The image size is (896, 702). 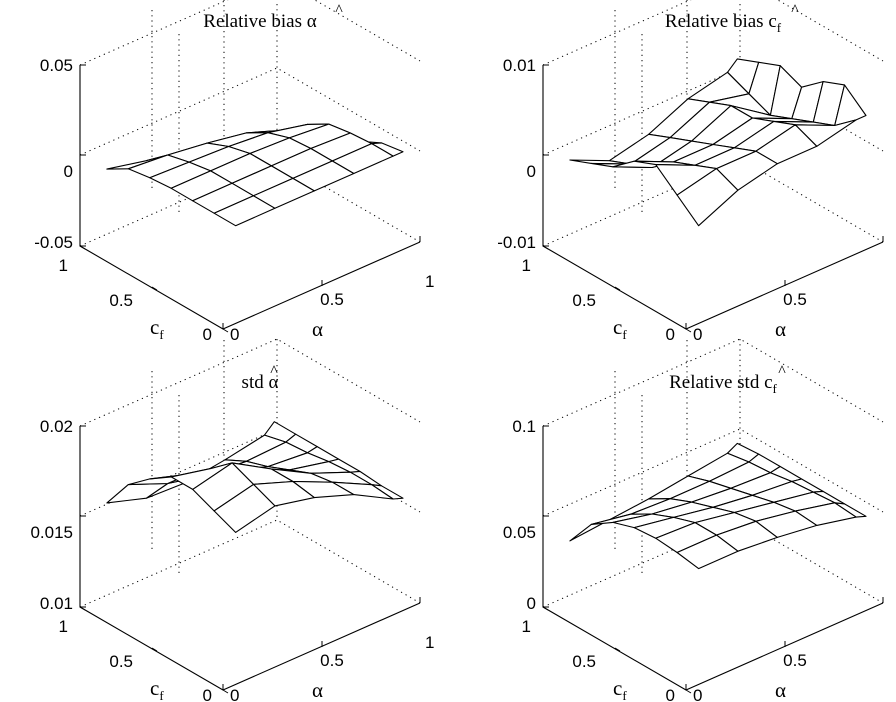 What do you see at coordinates (53, 242) in the screenshot?
I see `z-tick-label: -0.05` at bounding box center [53, 242].